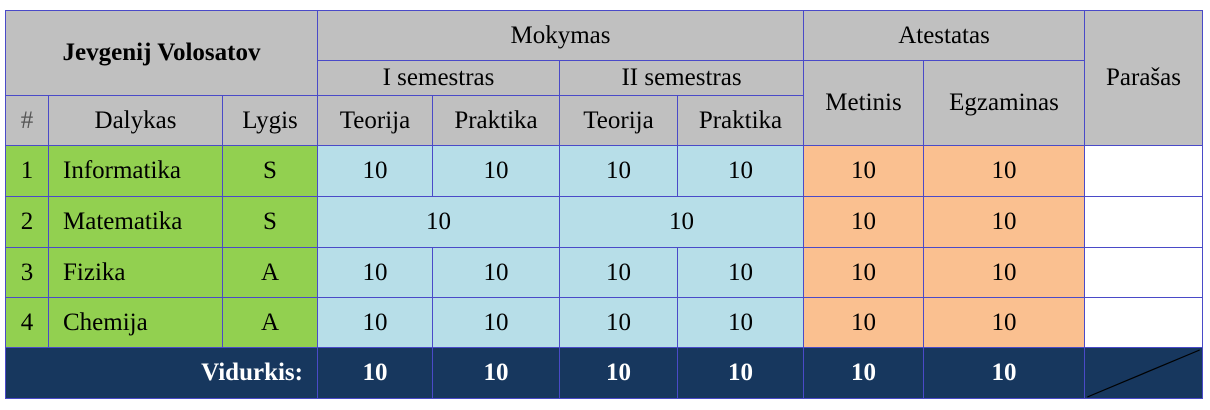 The height and width of the screenshot is (410, 1210). Describe the element at coordinates (681, 78) in the screenshot. I see `semester2-header: II semestras` at that location.